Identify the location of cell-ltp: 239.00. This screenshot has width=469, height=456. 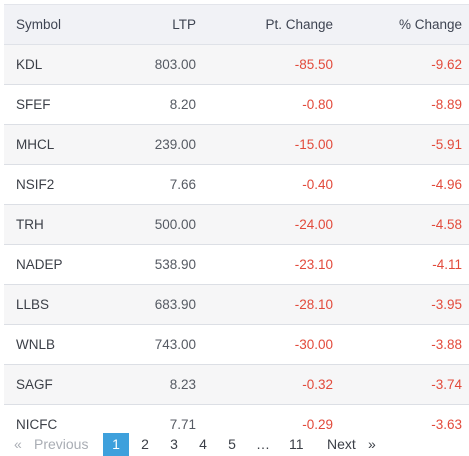
(155, 144).